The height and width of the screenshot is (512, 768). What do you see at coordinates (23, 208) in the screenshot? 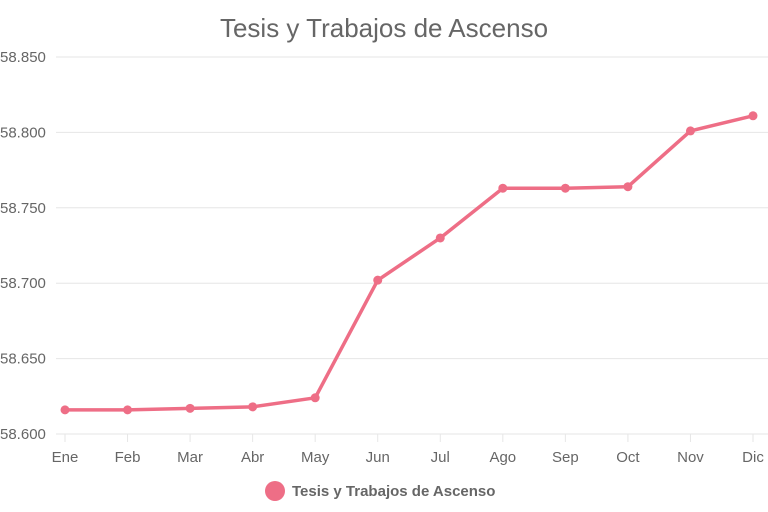
I see `y-tick-label: 58.750` at bounding box center [23, 208].